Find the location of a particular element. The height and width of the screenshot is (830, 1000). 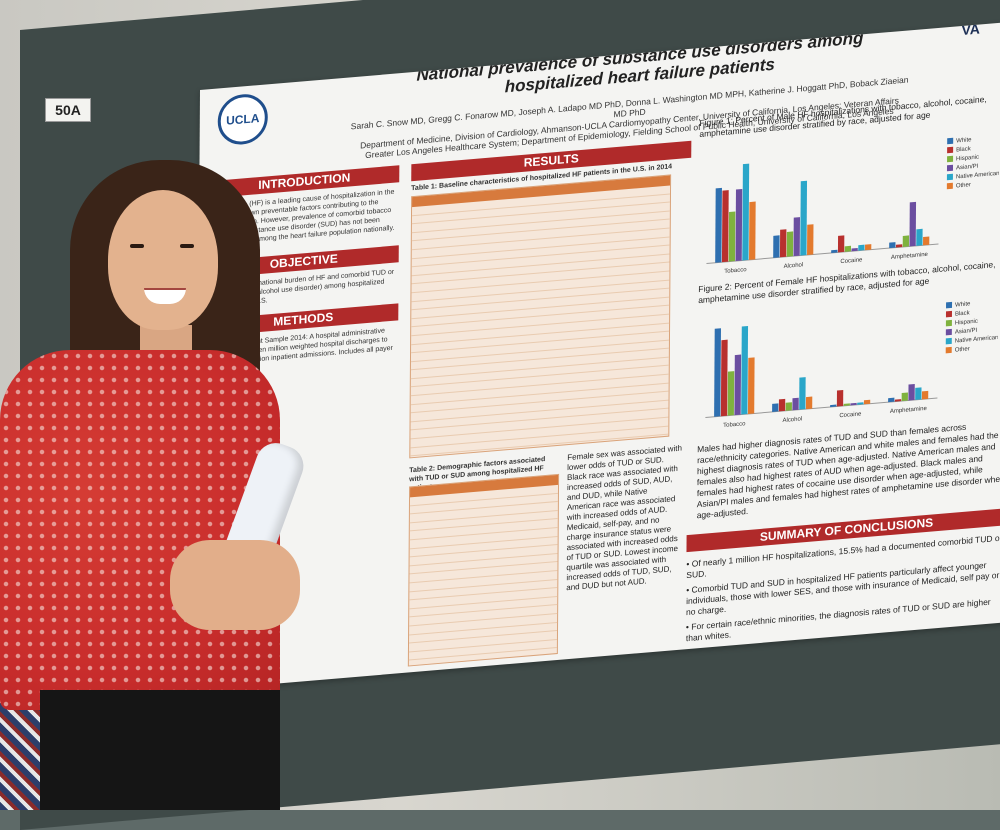

ucla-logo: UCLA is located at coordinates (242, 119).